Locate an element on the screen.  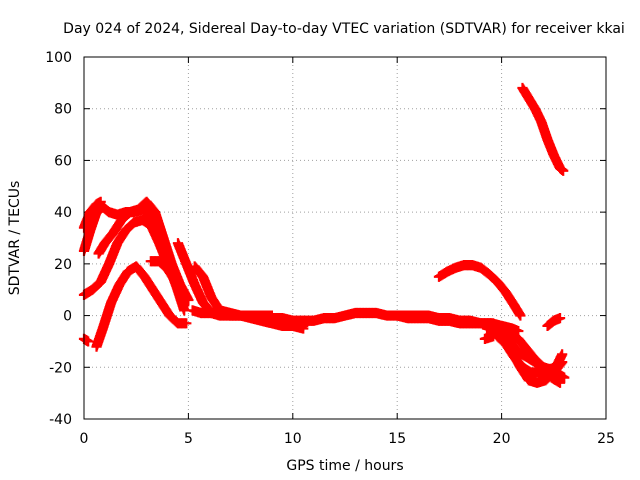
y-tick-label: -40 is located at coordinates (60, 420).